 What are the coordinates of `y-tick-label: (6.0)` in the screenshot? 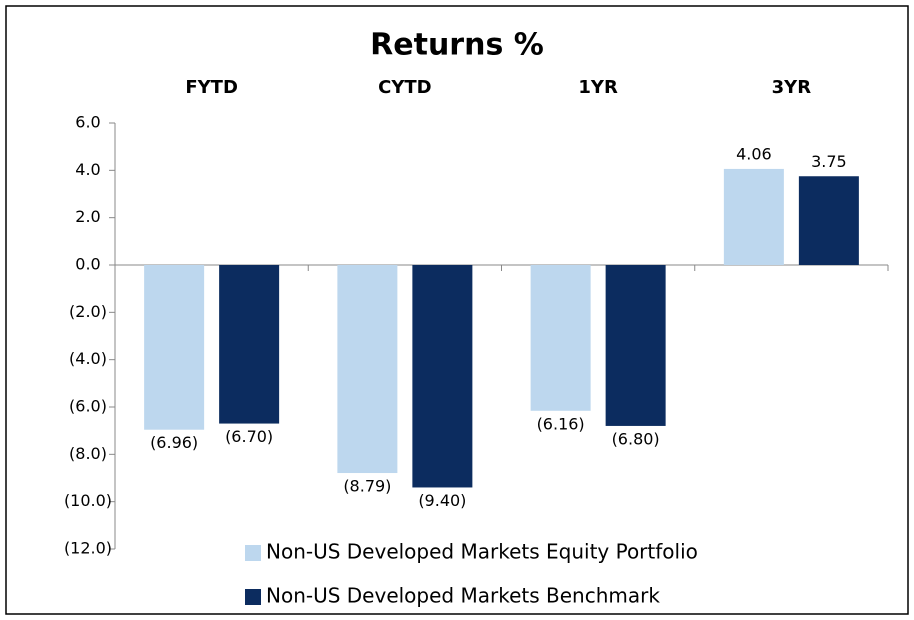 It's located at (88, 406).